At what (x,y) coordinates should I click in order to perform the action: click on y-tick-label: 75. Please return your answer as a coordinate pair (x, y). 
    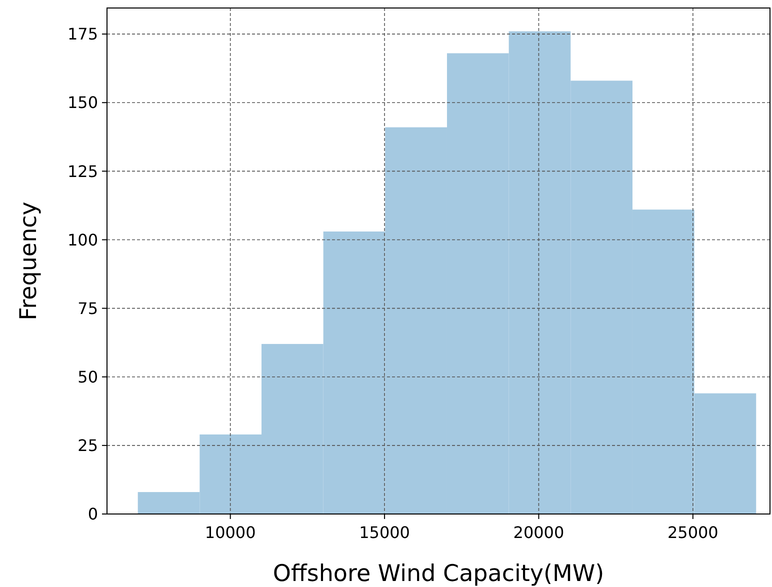
    Looking at the image, I should click on (88, 308).